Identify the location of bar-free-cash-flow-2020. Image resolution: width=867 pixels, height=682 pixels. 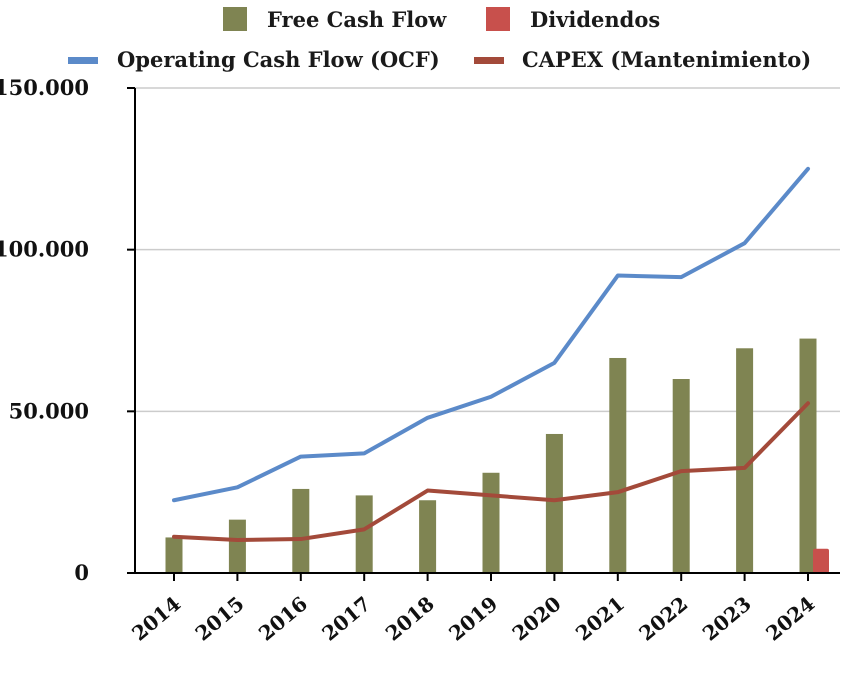
(554, 503).